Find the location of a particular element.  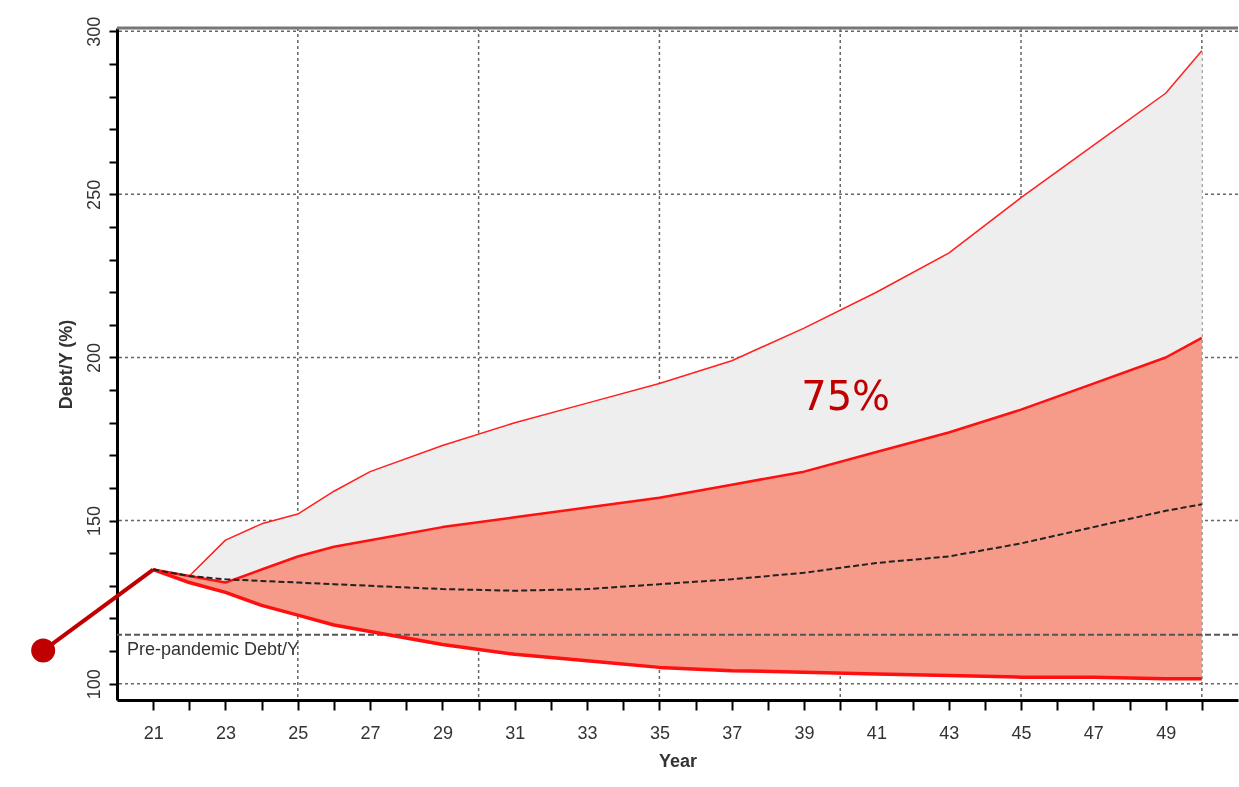

y-tick-label: 300 is located at coordinates (93, 31).